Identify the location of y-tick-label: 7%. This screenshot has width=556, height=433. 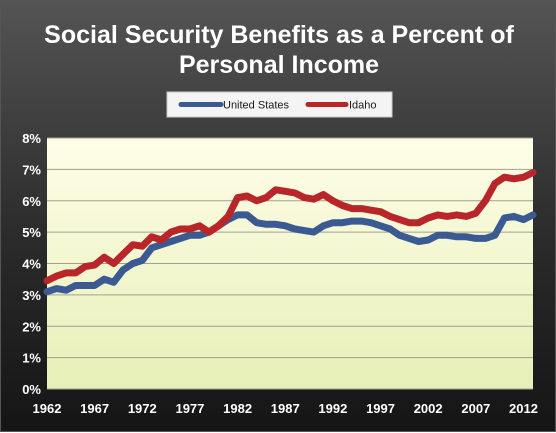
(31, 169).